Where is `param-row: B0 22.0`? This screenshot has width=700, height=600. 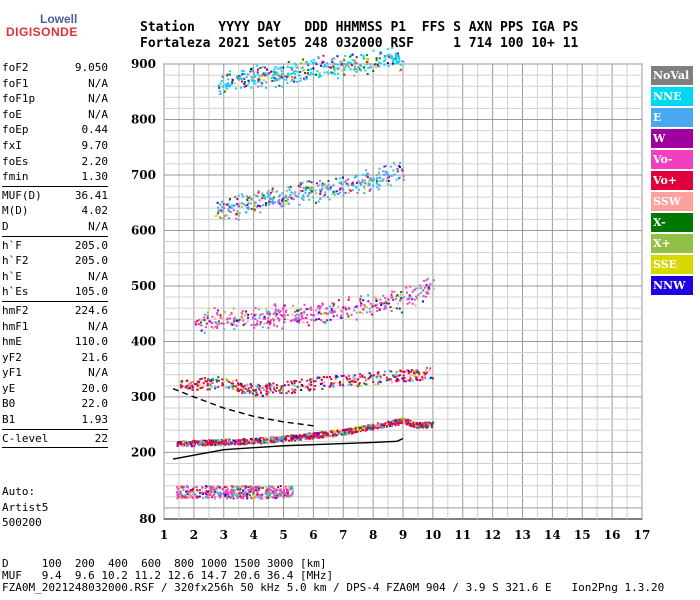
param-row: B0 22.0 is located at coordinates (55, 404).